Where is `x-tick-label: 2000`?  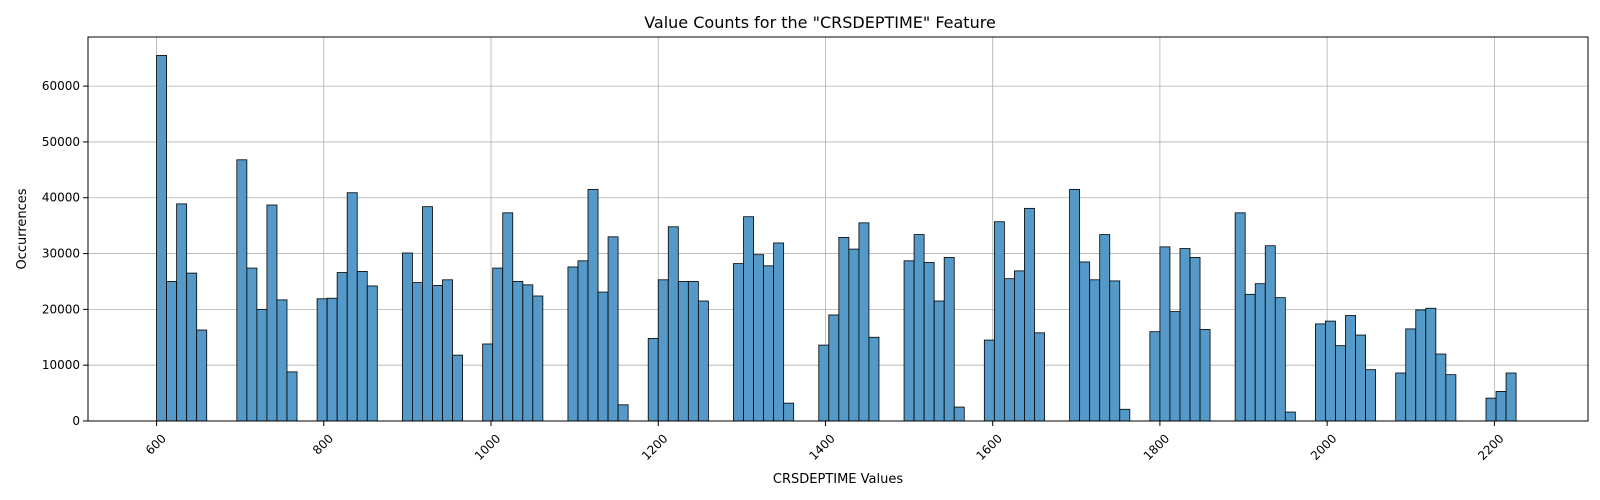 x-tick-label: 2000 is located at coordinates (1323, 446).